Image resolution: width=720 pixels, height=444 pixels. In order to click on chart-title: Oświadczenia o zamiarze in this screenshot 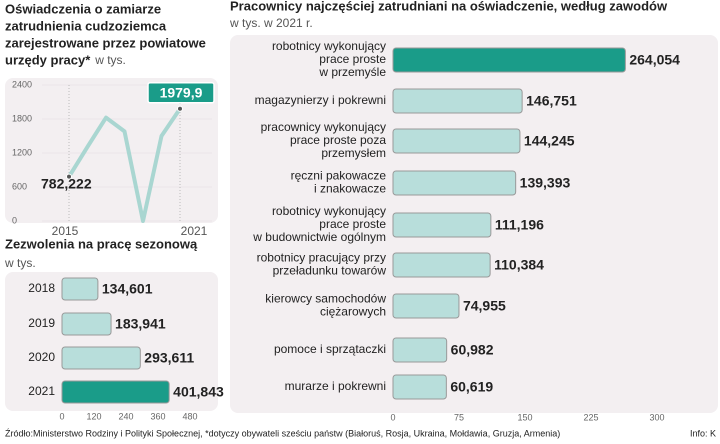, I will do `click(83, 8)`.